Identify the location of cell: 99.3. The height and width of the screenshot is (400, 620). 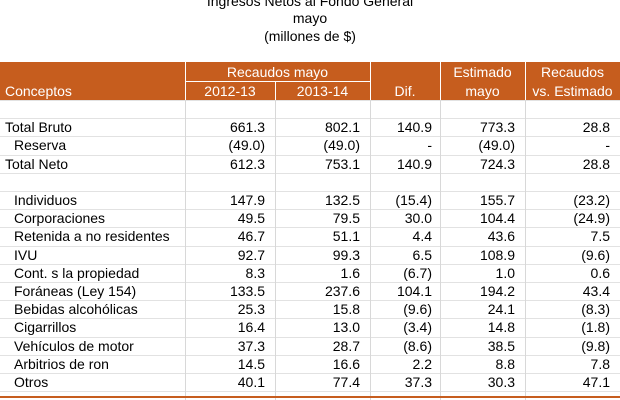
(346, 254).